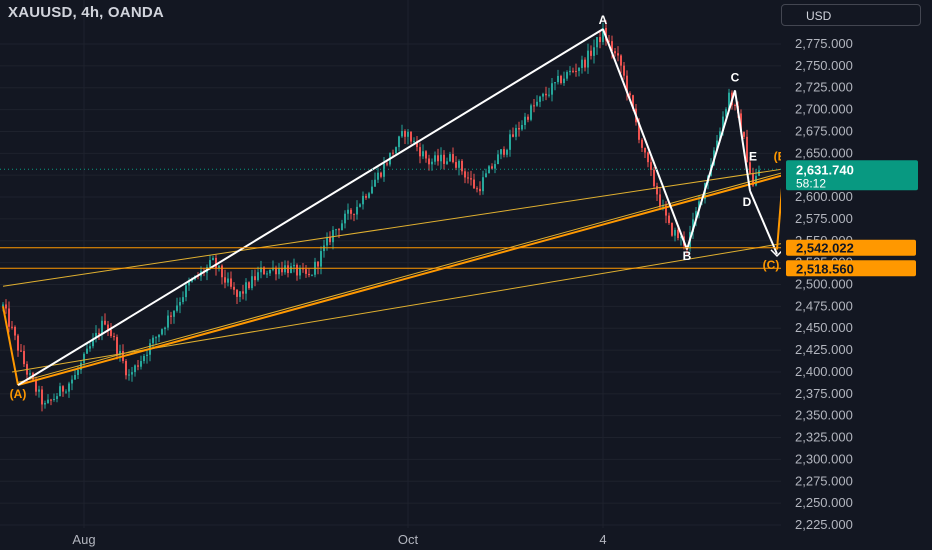  Describe the element at coordinates (747, 202) in the screenshot. I see `wave-label: D` at that location.